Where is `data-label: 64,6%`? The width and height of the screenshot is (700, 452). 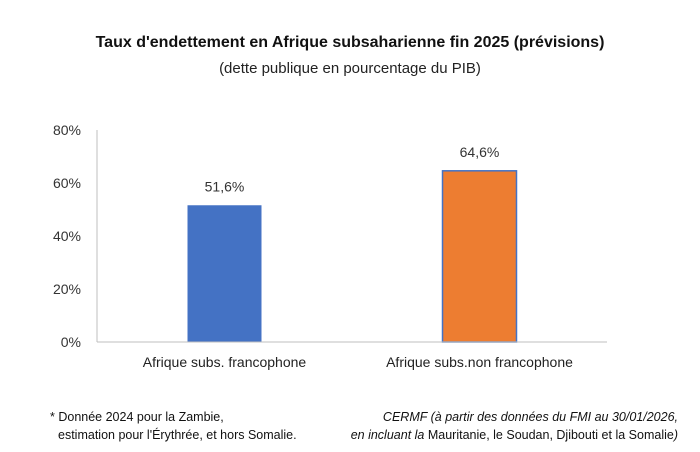 data-label: 64,6% is located at coordinates (480, 152).